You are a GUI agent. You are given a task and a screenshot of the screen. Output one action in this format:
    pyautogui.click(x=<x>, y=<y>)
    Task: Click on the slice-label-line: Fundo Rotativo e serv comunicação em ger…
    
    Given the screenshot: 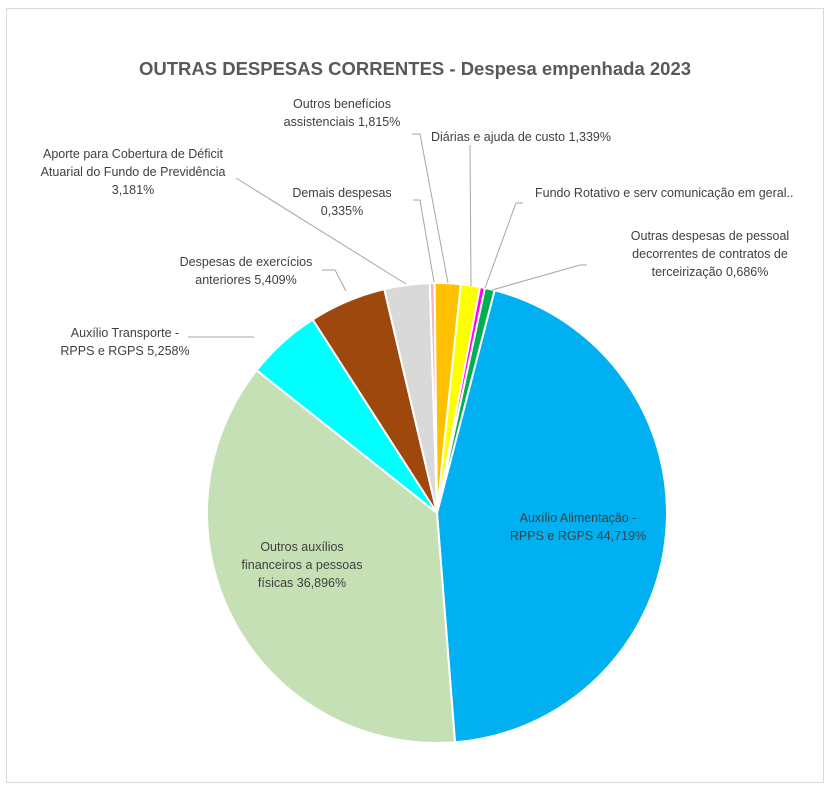 What is the action you would take?
    pyautogui.click(x=664, y=193)
    